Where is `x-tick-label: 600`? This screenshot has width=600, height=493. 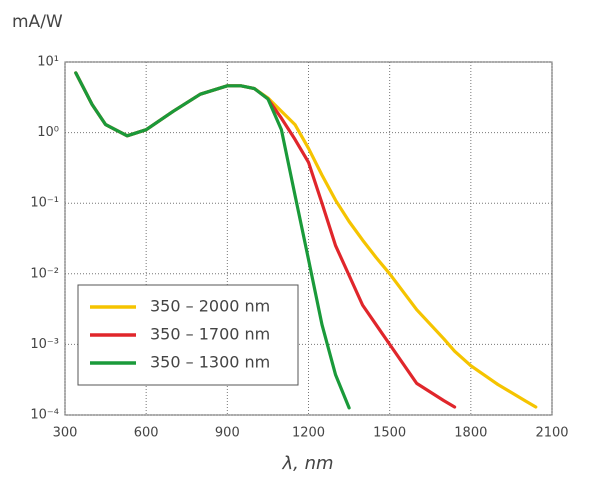
x-tick-label: 600 is located at coordinates (146, 433).